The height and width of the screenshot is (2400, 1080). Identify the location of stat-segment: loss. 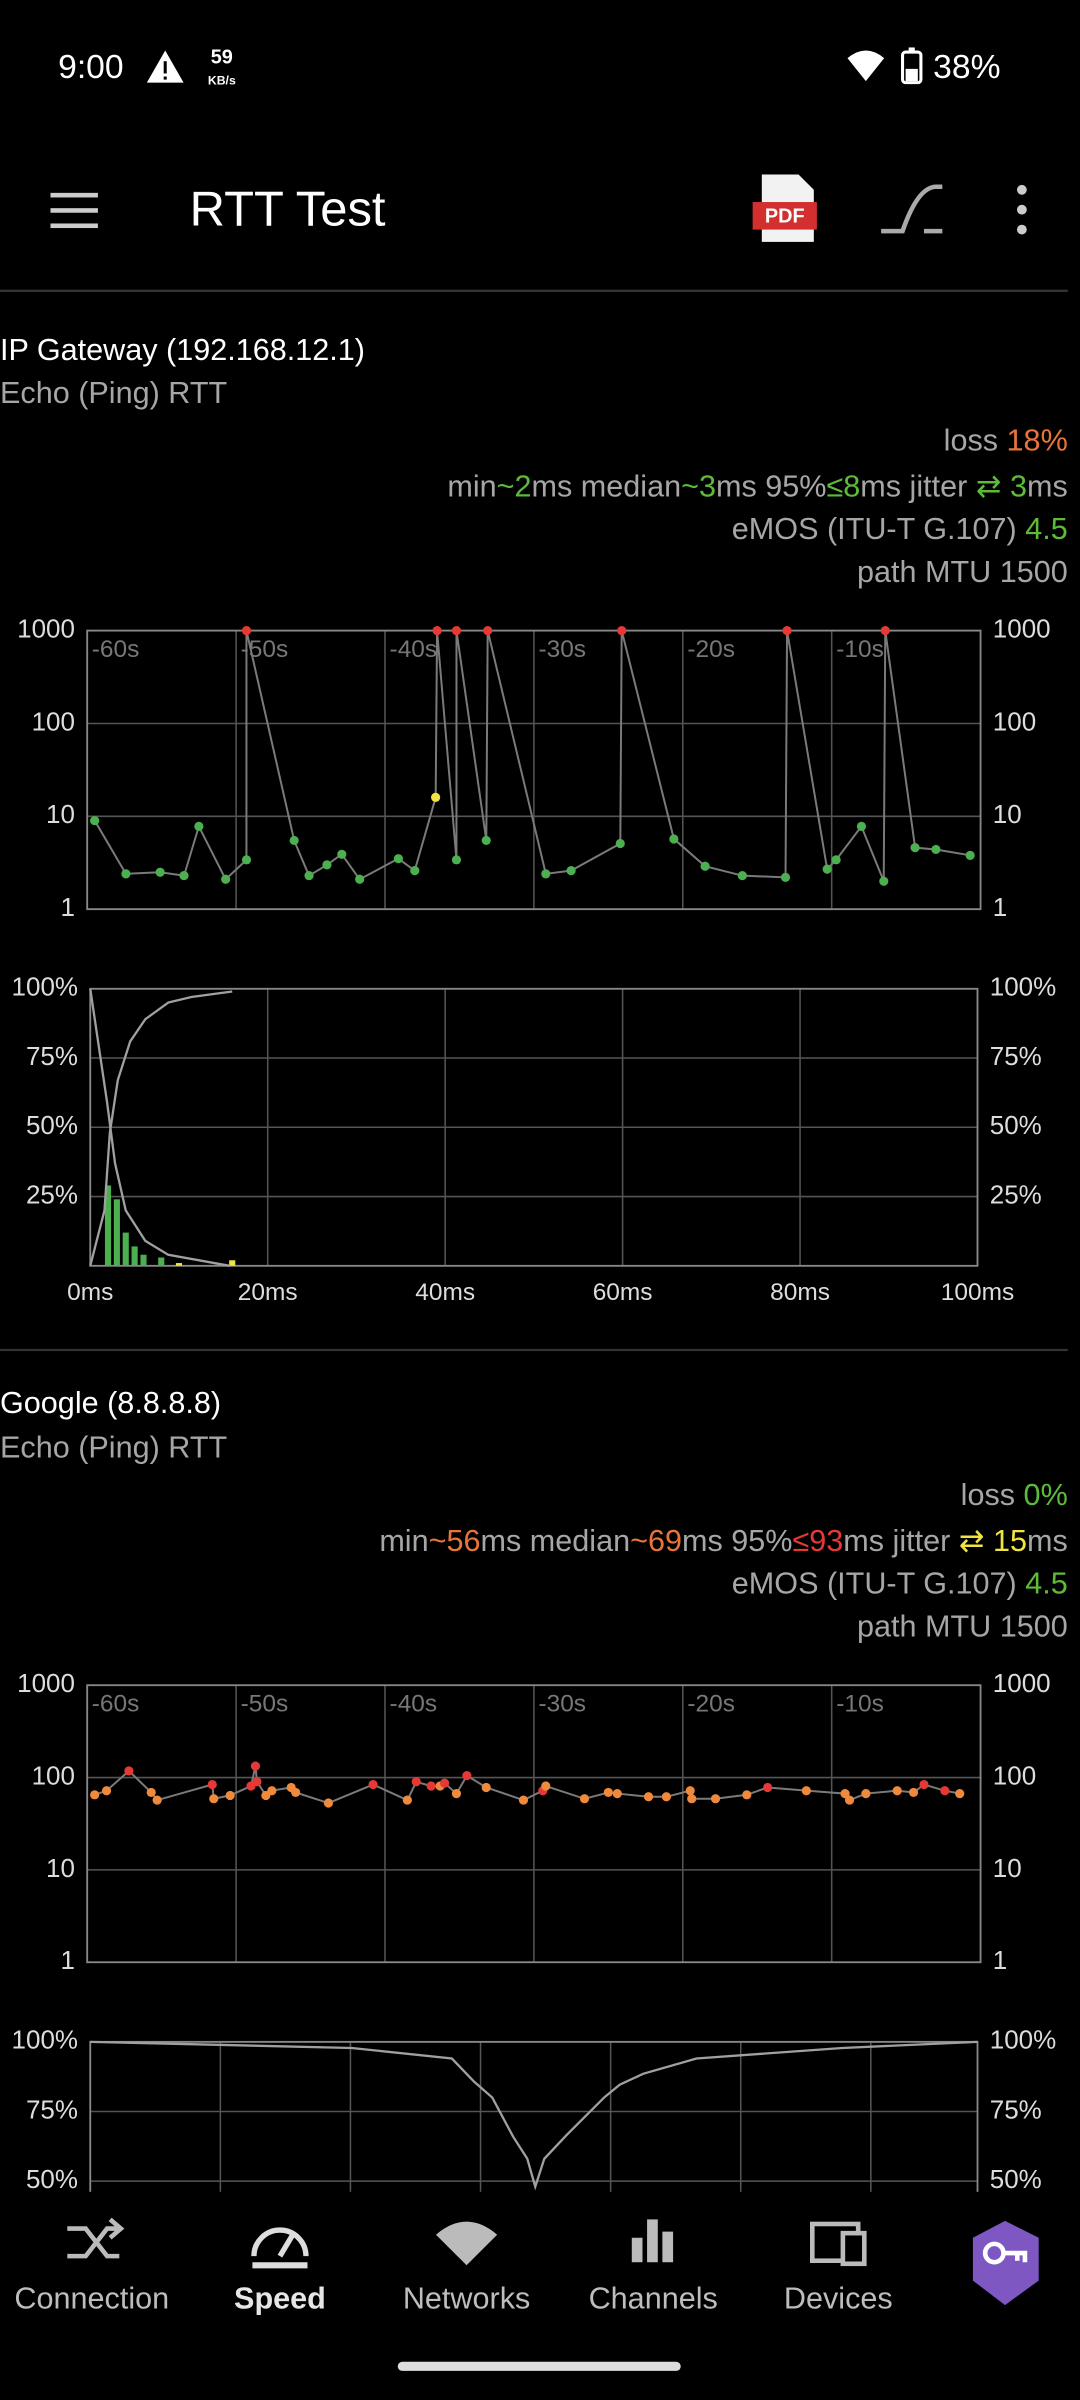
(975, 440).